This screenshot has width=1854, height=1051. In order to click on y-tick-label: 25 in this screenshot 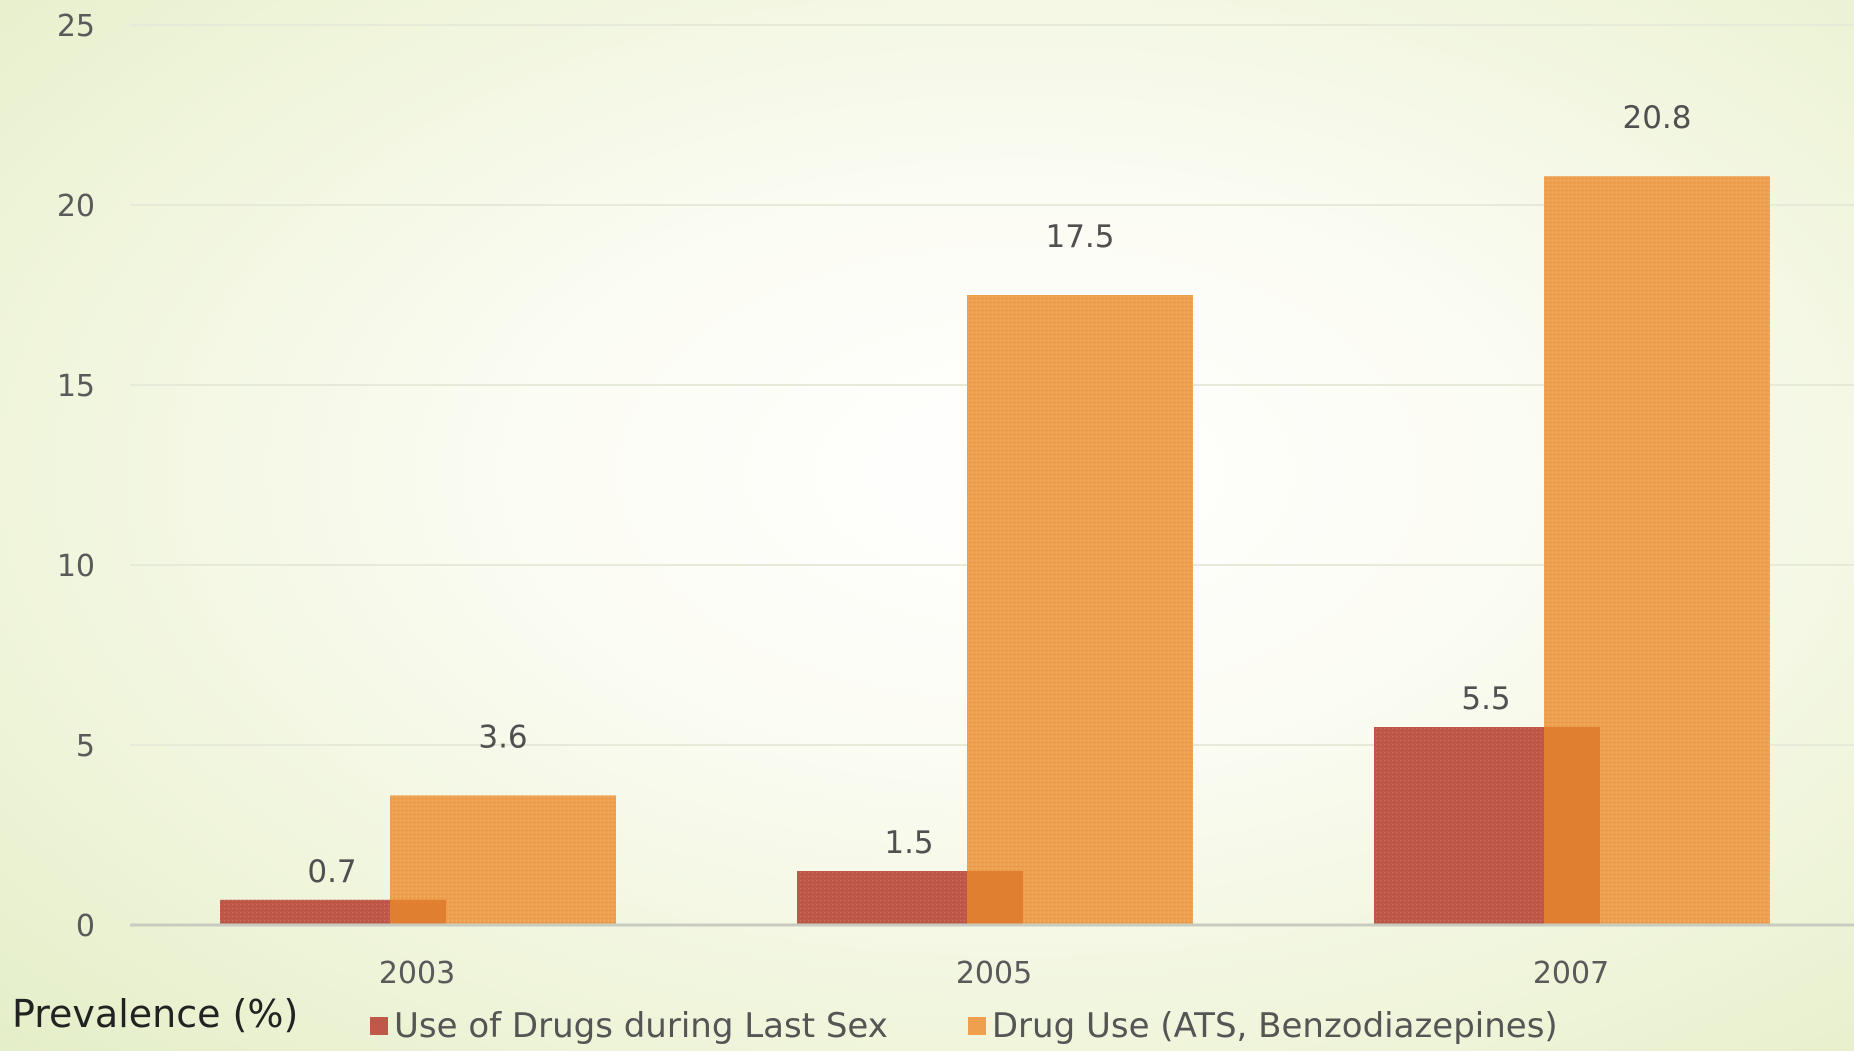, I will do `click(76, 26)`.